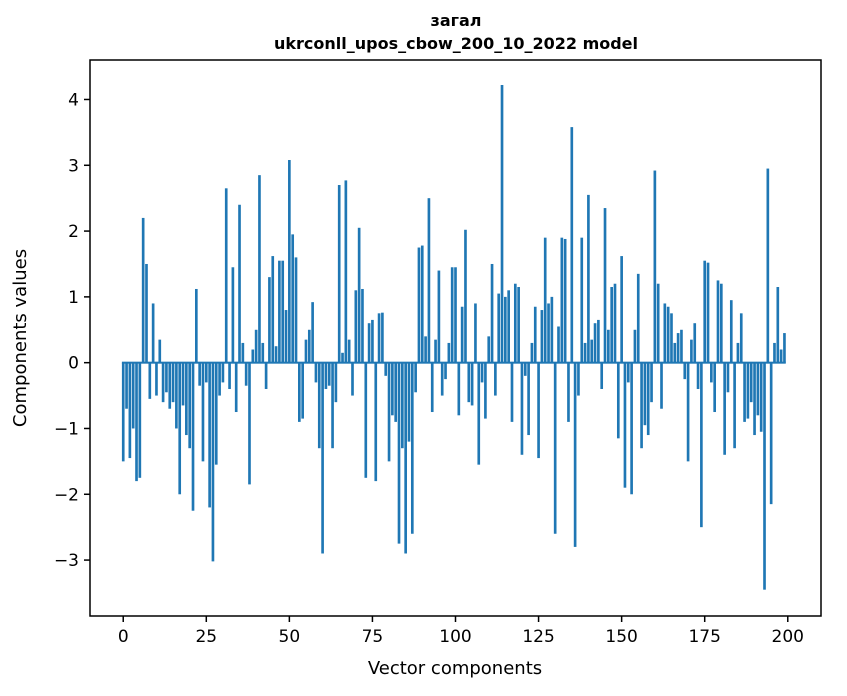  I want to click on y-axis-label: Components values, so click(20, 338).